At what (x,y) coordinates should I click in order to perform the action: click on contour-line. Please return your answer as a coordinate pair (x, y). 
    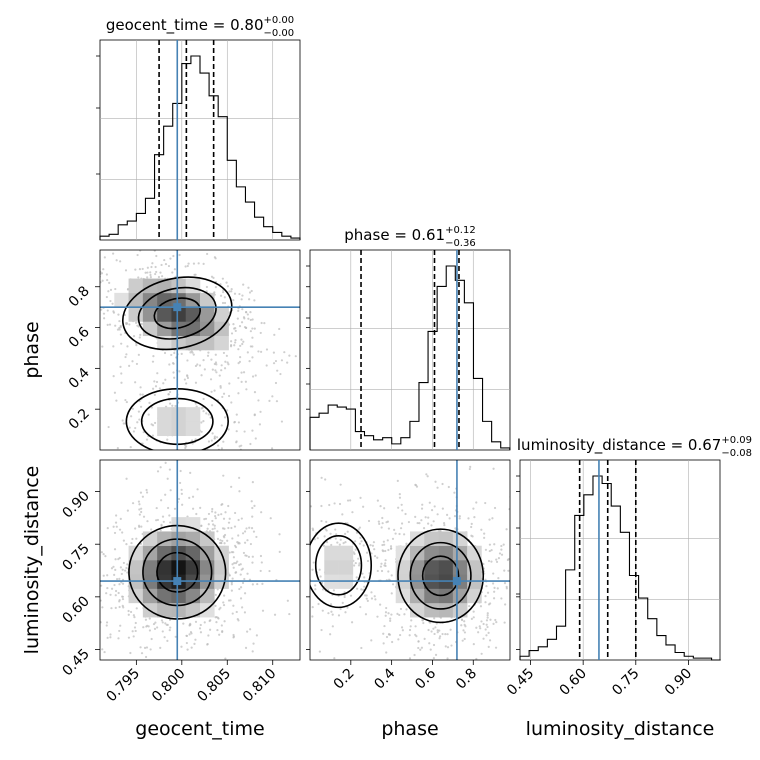
    Looking at the image, I should click on (341, 565).